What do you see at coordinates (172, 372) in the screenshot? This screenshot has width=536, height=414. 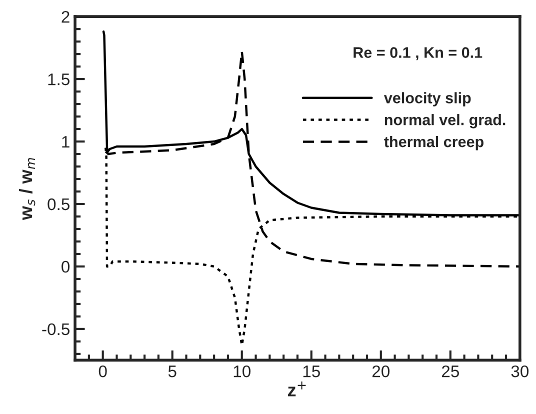 I see `x-tick-label: 5` at bounding box center [172, 372].